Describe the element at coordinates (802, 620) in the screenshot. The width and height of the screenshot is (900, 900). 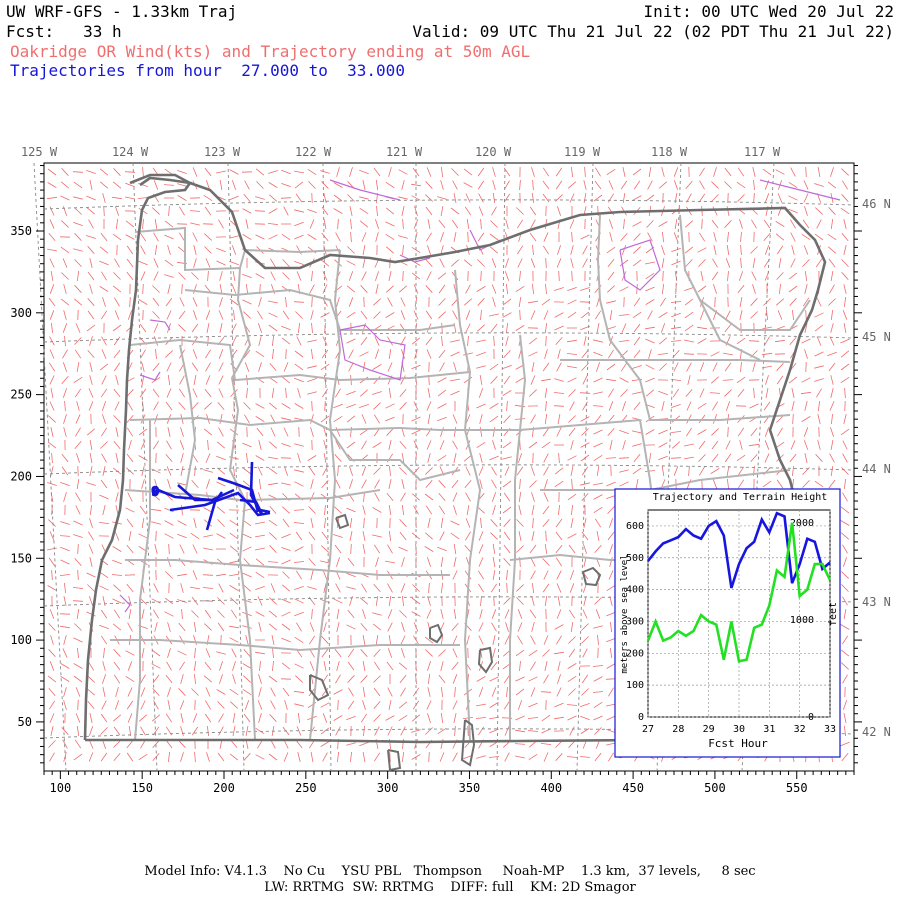
I see `inset-y-right-tick-label: 1000` at that location.